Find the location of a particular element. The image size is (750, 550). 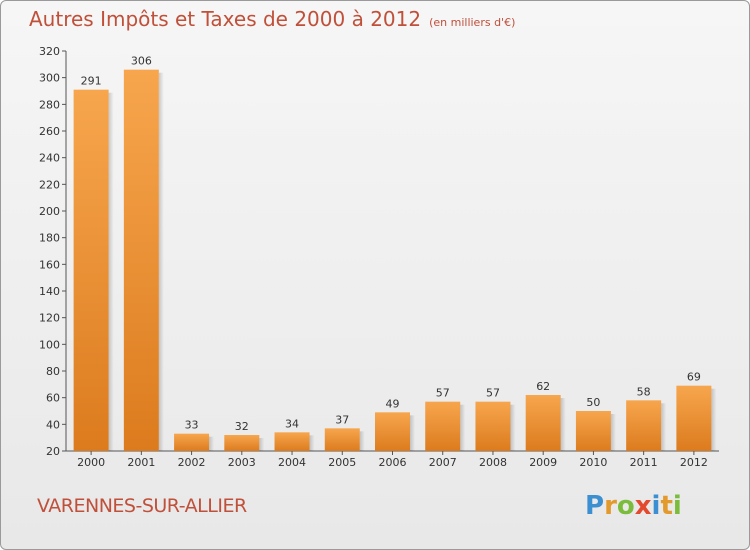

brand-logo: Proxiti is located at coordinates (633, 506).